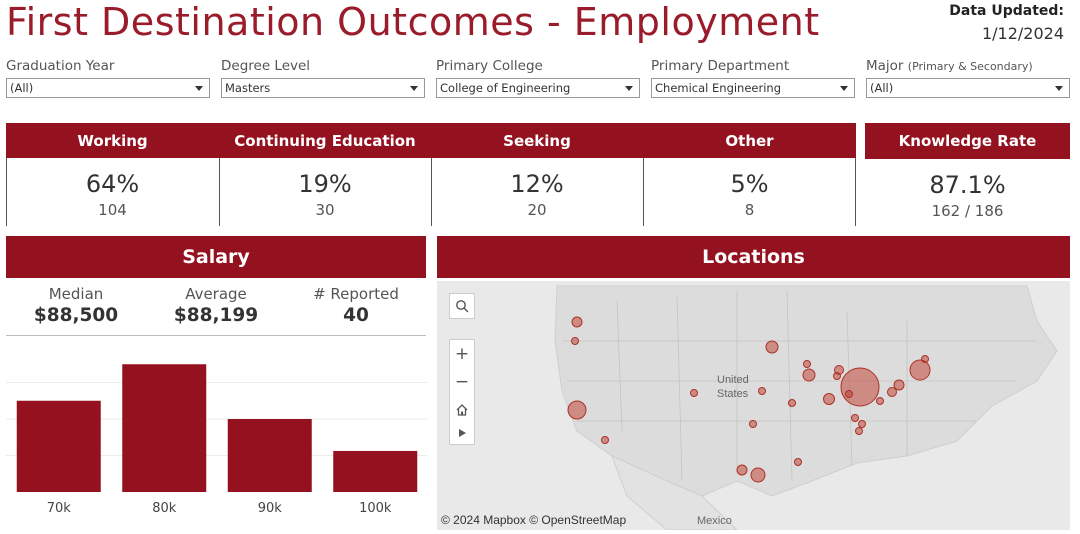  Describe the element at coordinates (58, 446) in the screenshot. I see `salary-bar-70k` at that location.